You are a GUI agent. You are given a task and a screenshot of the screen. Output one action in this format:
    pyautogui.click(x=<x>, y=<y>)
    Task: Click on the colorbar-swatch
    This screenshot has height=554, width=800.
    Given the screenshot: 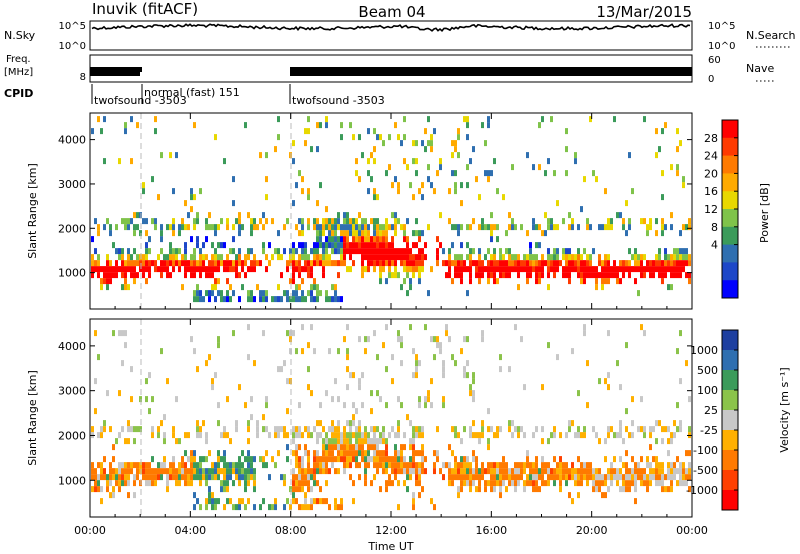 What is the action you would take?
    pyautogui.click(x=730, y=218)
    